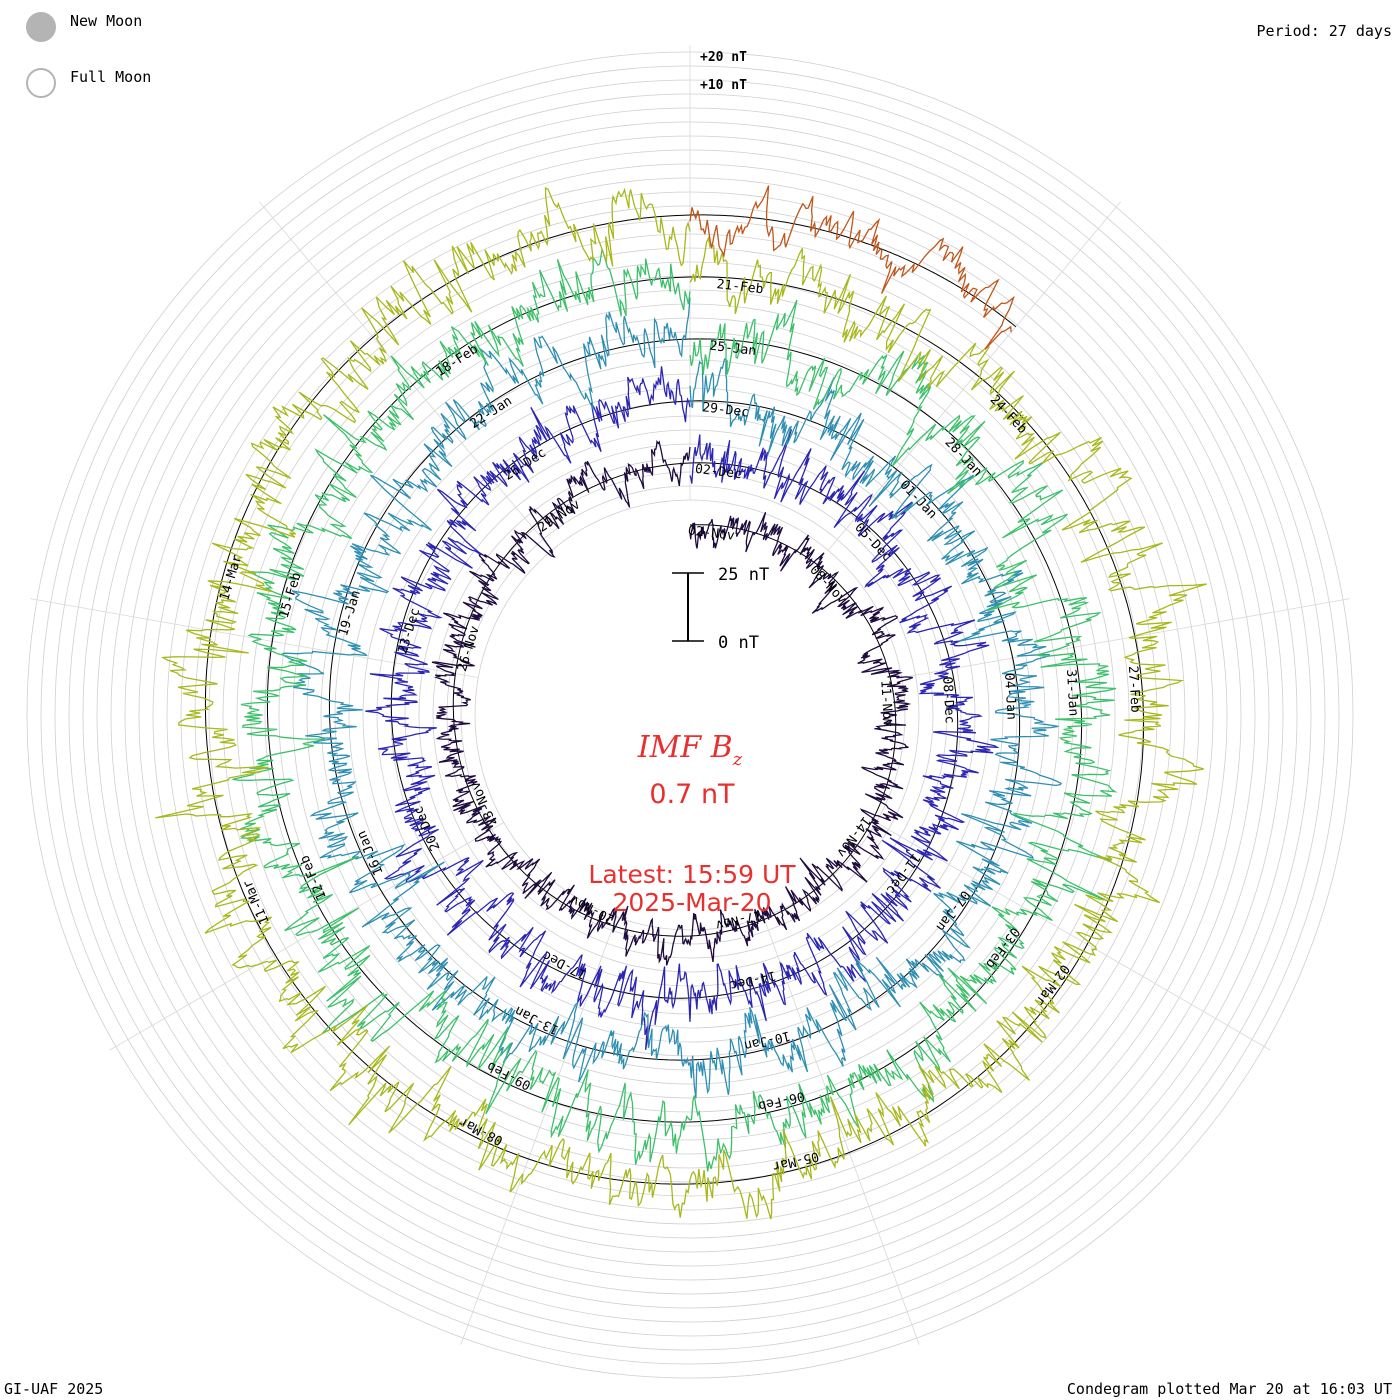  What do you see at coordinates (723, 85) in the screenshot?
I see `ref-label-10: +10 nT` at bounding box center [723, 85].